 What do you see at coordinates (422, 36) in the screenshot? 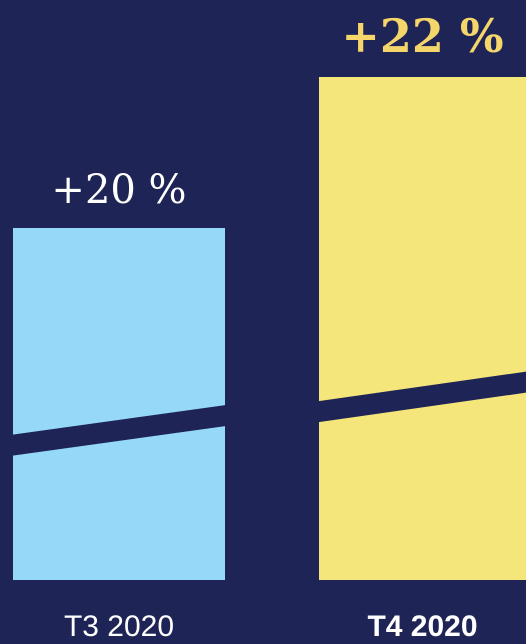
I see `data-label: +22 %` at bounding box center [422, 36].